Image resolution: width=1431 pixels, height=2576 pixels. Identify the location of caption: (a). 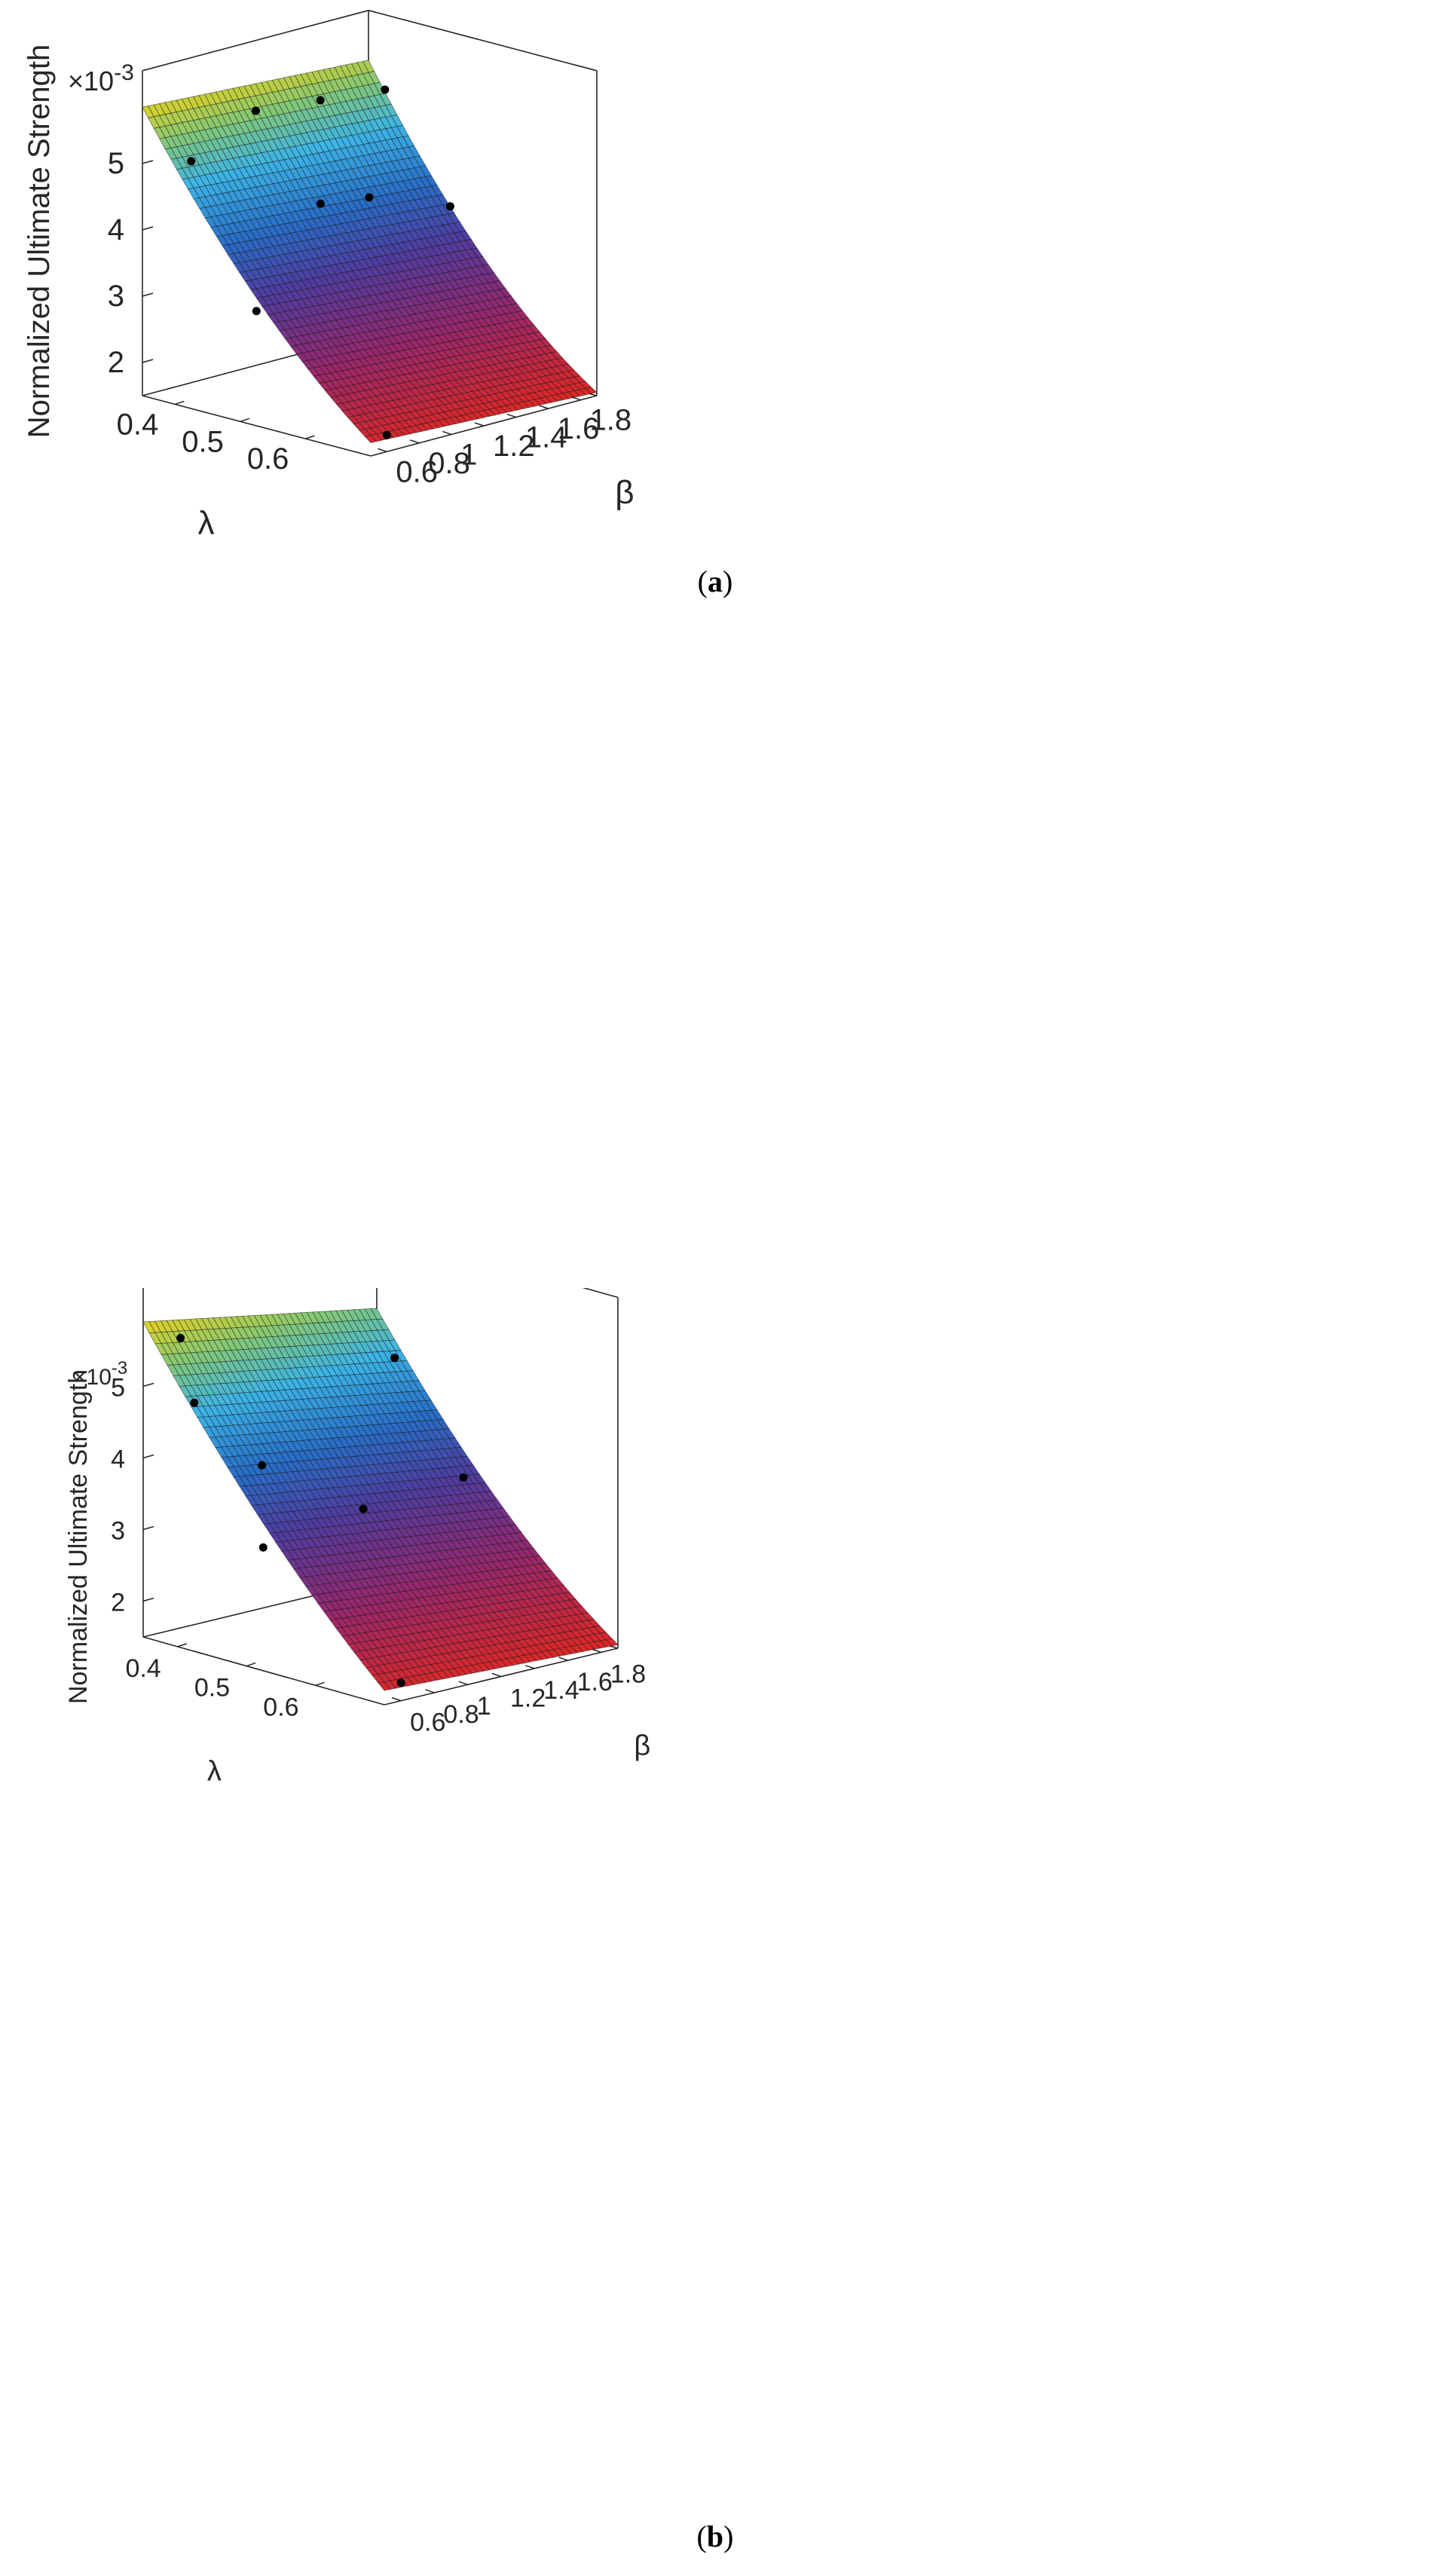
(715, 581).